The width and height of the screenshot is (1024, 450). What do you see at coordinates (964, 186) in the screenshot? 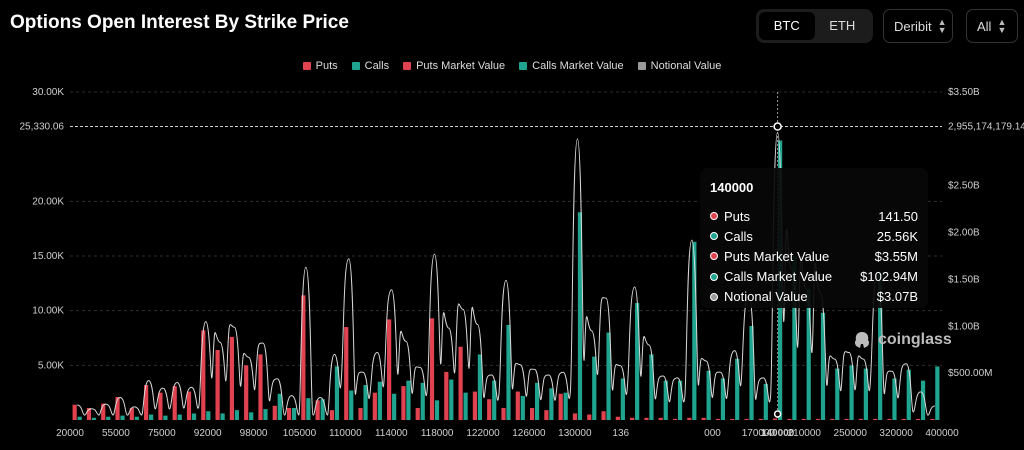
I see `y2-tick-label: $2.50B` at bounding box center [964, 186].